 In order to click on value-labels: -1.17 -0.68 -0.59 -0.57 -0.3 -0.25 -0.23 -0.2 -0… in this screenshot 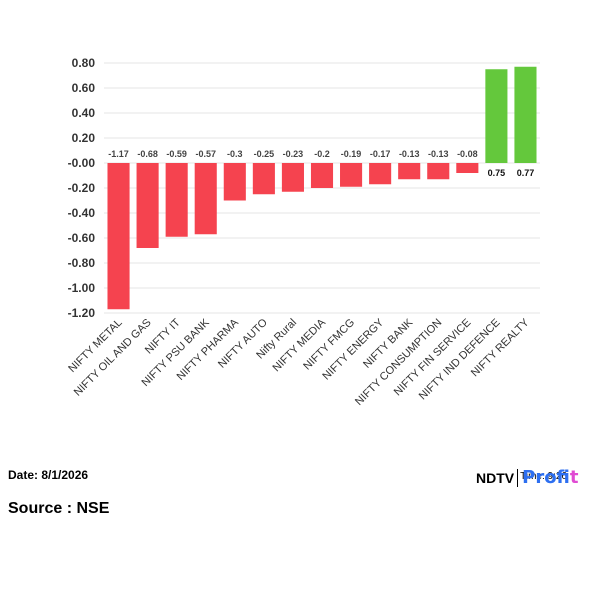, I will do `click(321, 163)`.